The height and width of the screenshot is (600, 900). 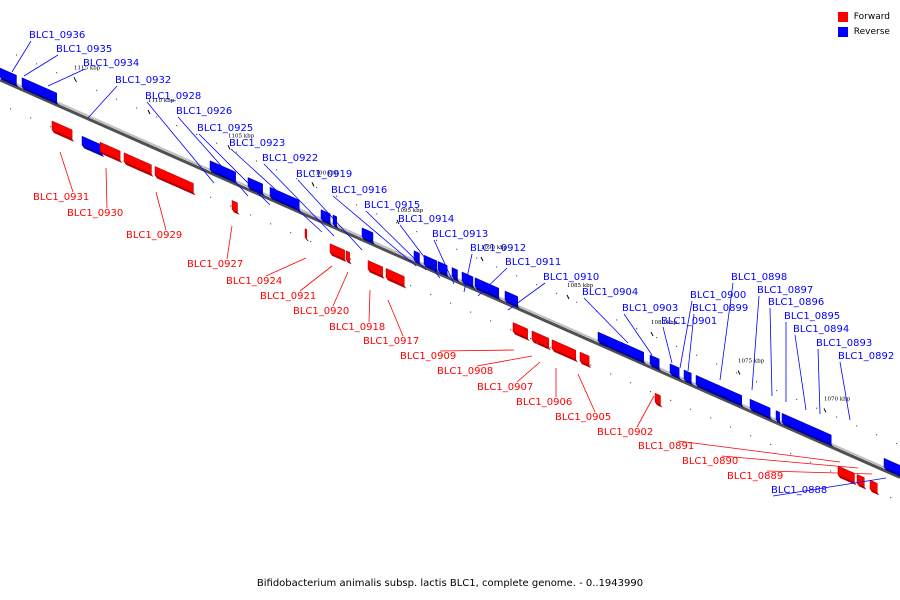 What do you see at coordinates (460, 234) in the screenshot?
I see `gene-label-blc1_0913: BLC1_0913` at bounding box center [460, 234].